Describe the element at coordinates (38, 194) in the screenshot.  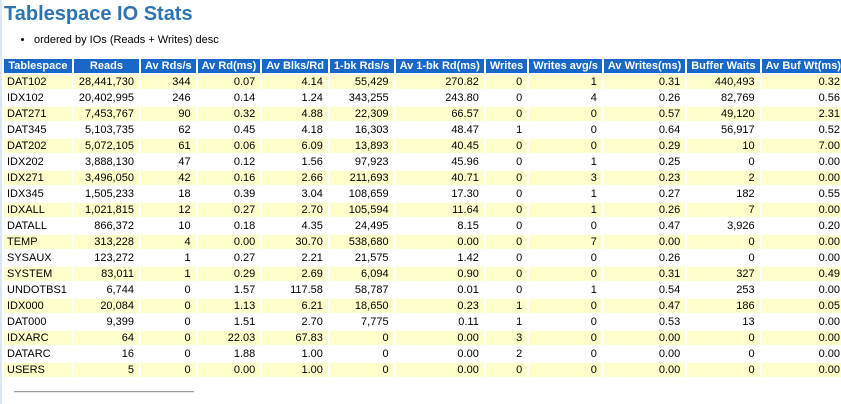
I see `tablespace-name-cell: IDX345` at that location.